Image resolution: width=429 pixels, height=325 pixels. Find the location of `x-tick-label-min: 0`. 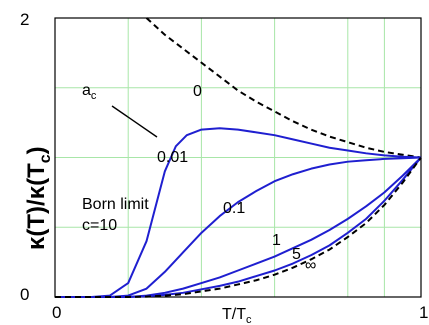

x-tick-label-min: 0 is located at coordinates (56, 312).